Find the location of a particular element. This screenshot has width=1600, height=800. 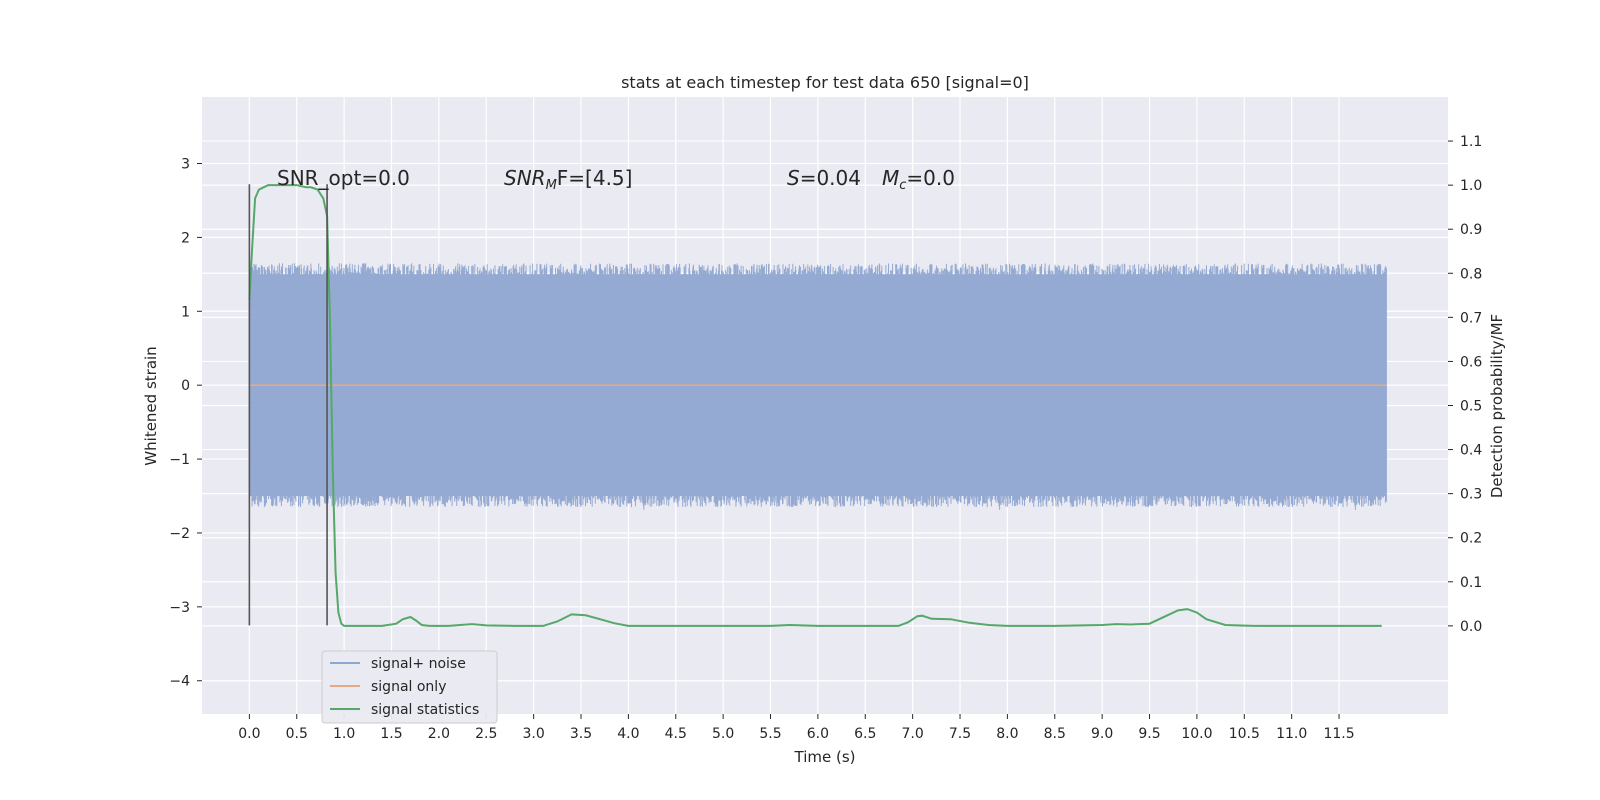

x-tick-label-4: 2.0 is located at coordinates (439, 734).